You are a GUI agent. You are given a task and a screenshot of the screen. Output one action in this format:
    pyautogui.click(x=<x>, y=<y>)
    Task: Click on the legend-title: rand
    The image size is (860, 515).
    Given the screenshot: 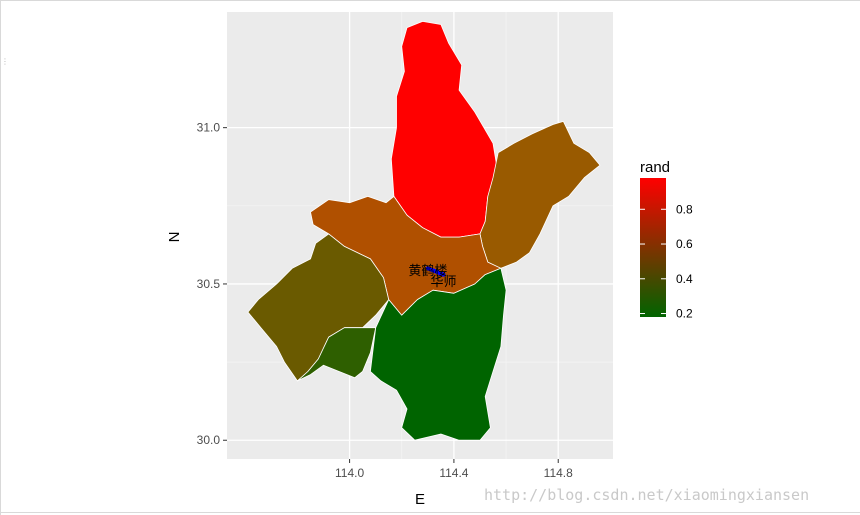 What is the action you would take?
    pyautogui.click(x=655, y=167)
    